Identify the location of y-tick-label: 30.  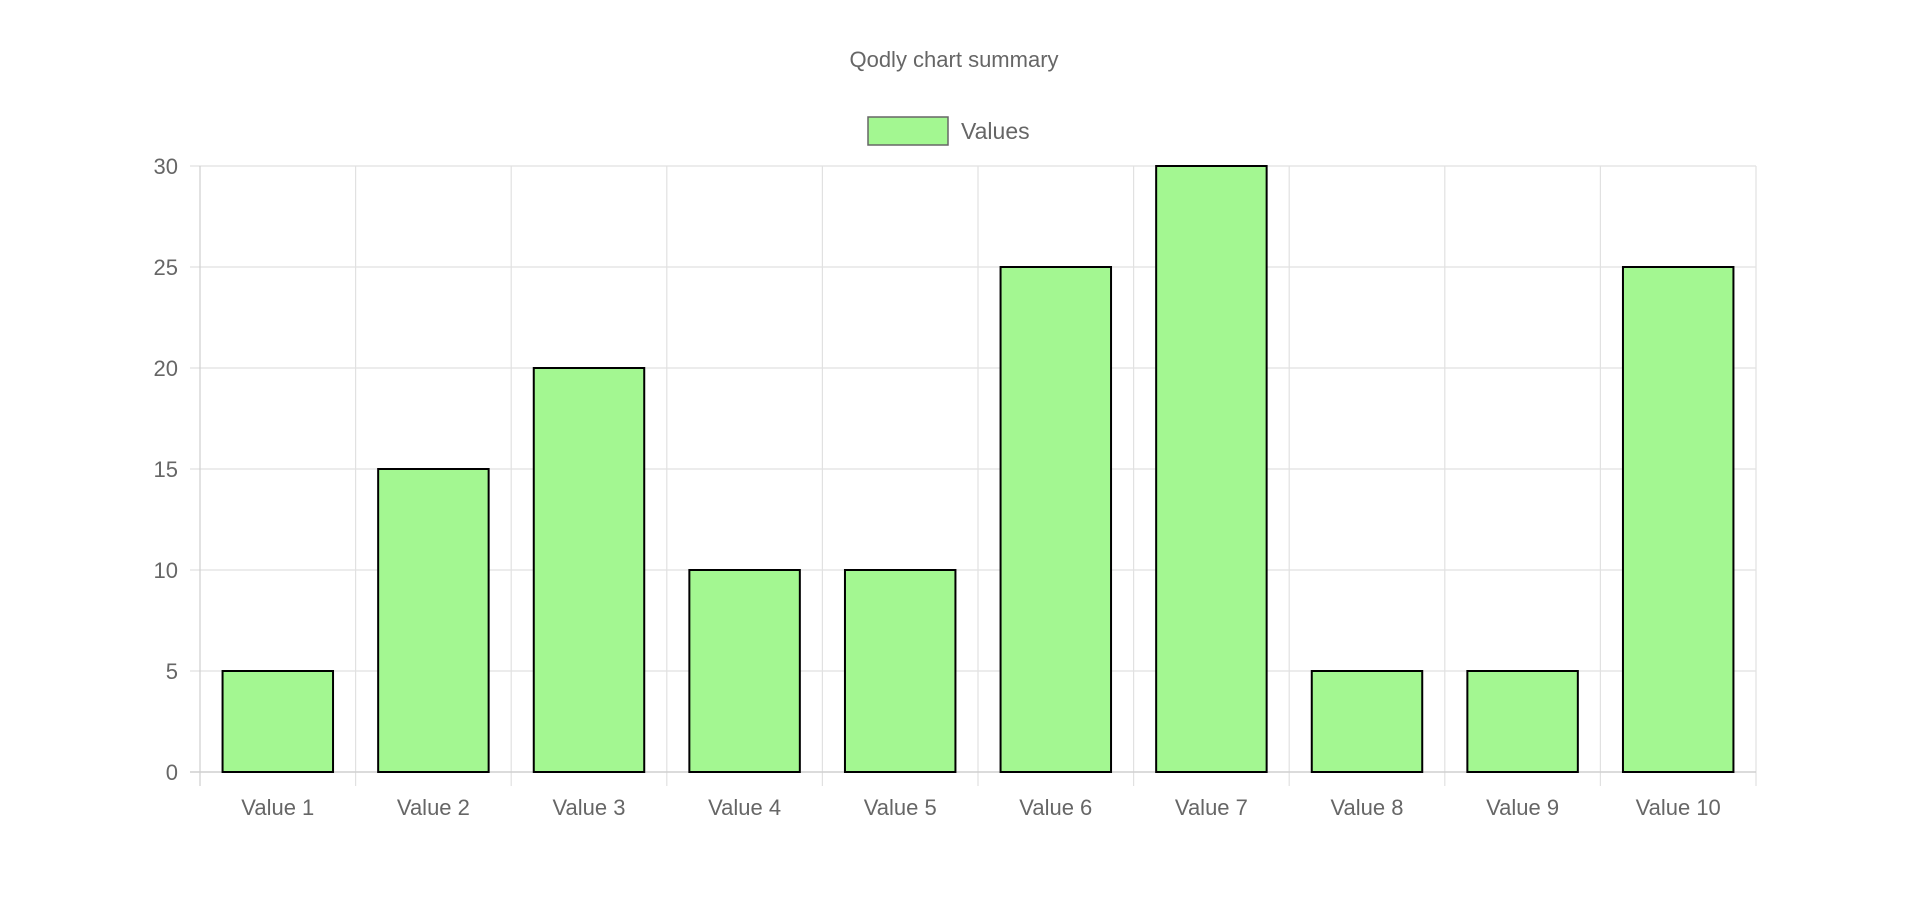
(166, 166).